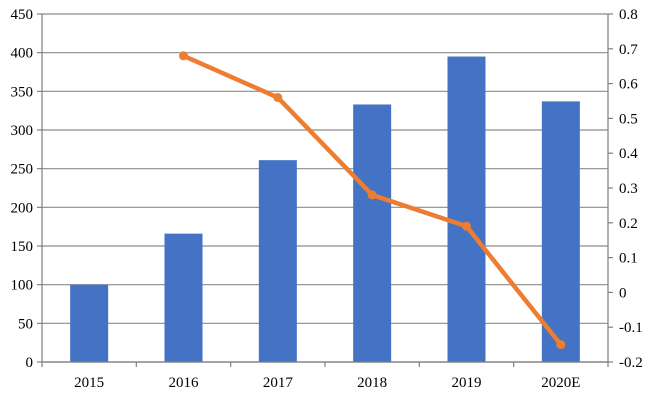  Describe the element at coordinates (30, 363) in the screenshot. I see `left-tick-label: 0` at that location.